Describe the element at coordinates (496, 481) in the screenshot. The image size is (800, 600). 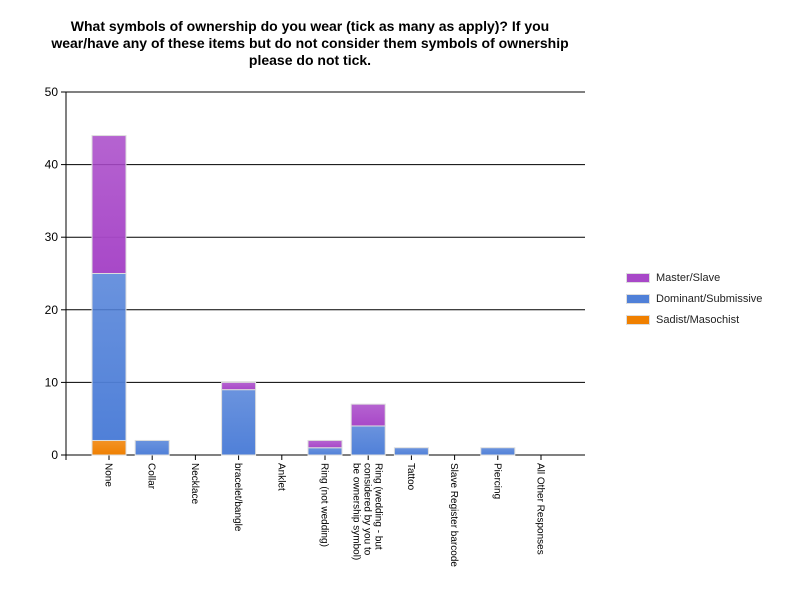
I see `x-tick-label: Piercing` at that location.